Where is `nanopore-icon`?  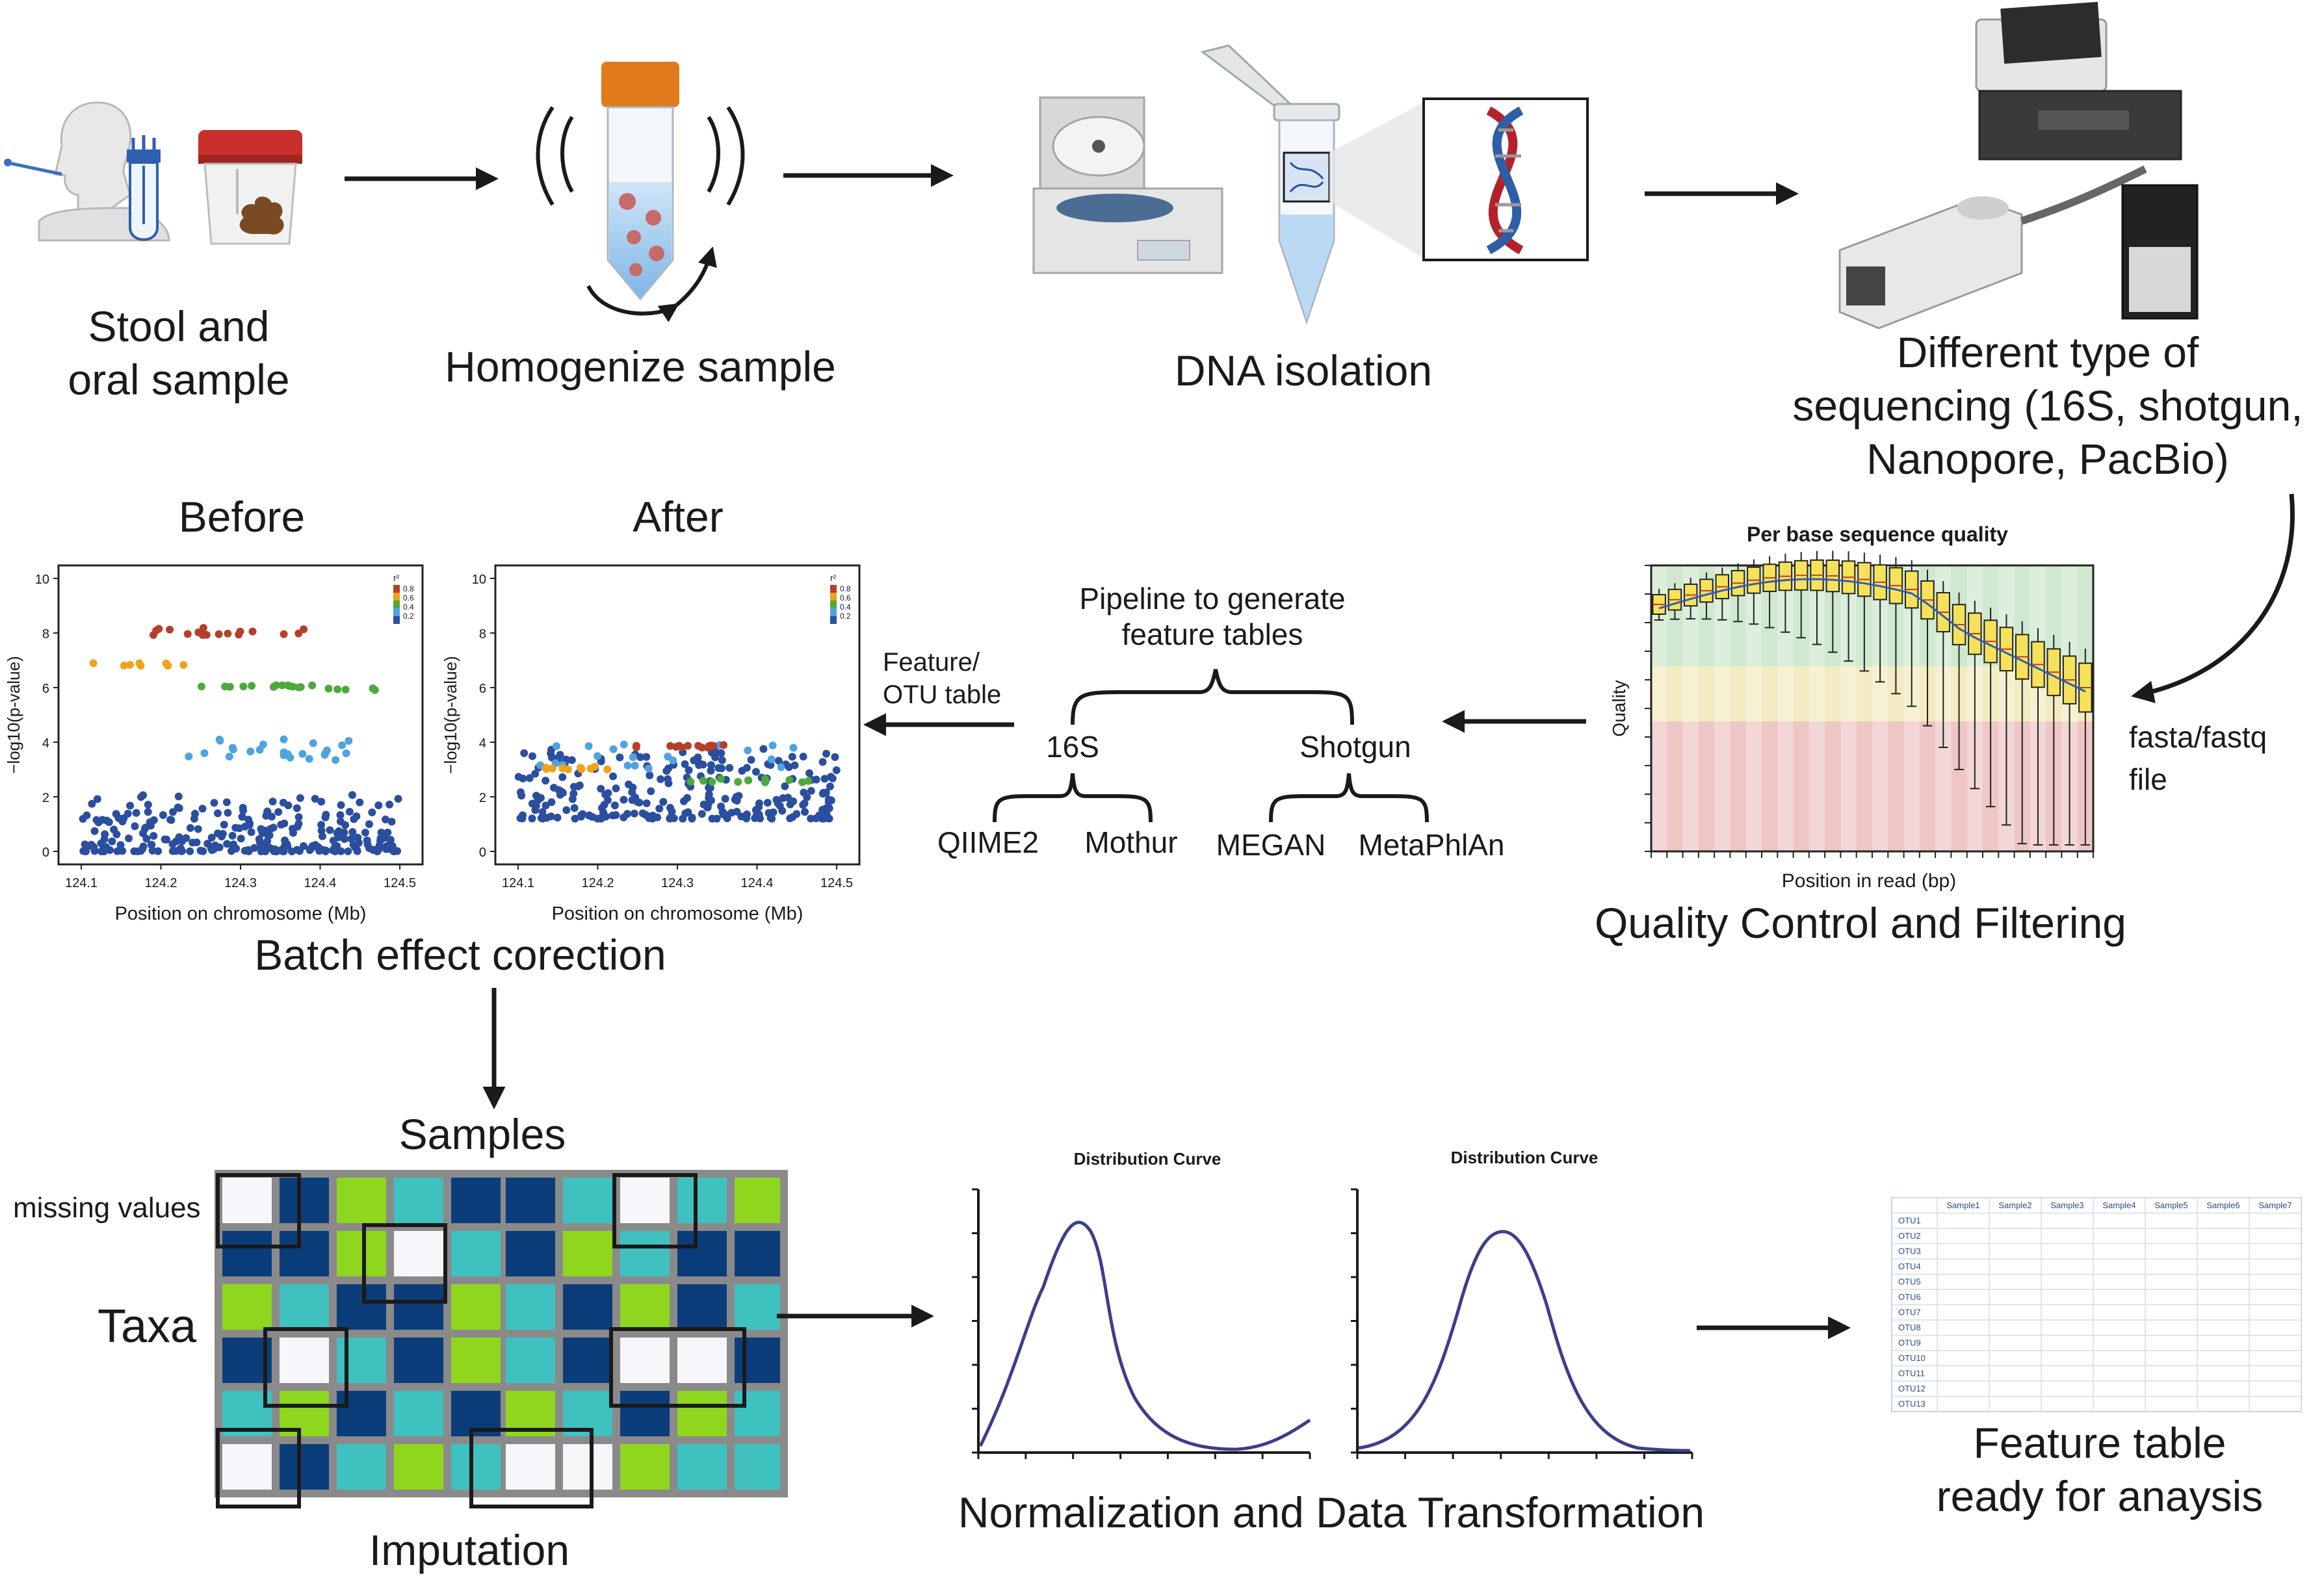
nanopore-icon is located at coordinates (2018, 247).